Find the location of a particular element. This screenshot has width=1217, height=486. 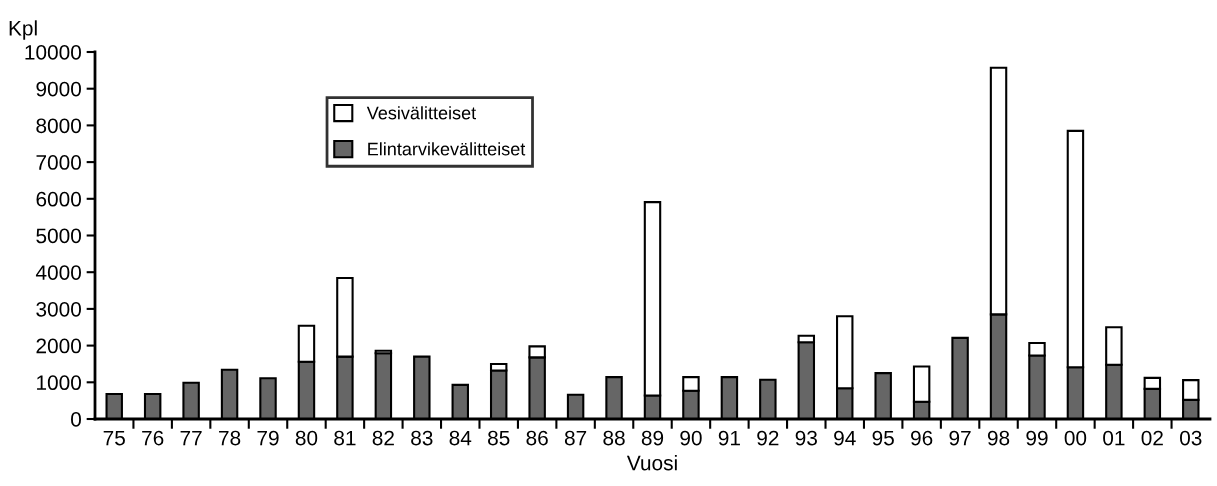

x-tick-label: 01 is located at coordinates (1114, 438).